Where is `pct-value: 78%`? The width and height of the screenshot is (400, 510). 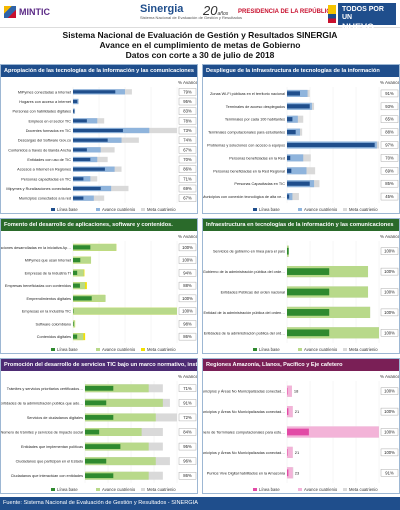
pct-value: 78% is located at coordinates (187, 120).